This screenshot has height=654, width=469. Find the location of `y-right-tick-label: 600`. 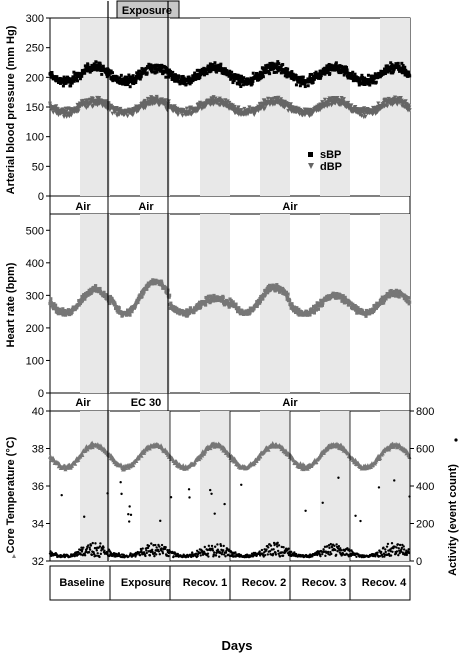

y-right-tick-label: 600 is located at coordinates (425, 450).